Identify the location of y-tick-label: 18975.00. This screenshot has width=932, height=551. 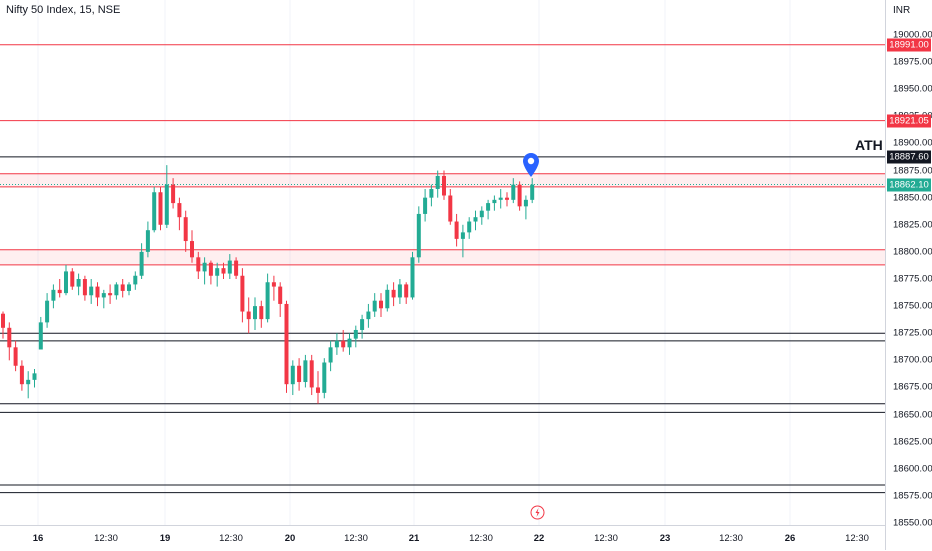
(912, 62).